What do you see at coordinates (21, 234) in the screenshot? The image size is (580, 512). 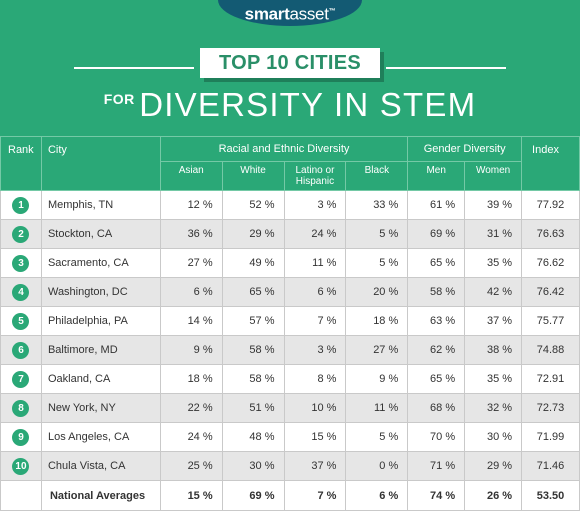 I see `rank-cell: 2` at bounding box center [21, 234].